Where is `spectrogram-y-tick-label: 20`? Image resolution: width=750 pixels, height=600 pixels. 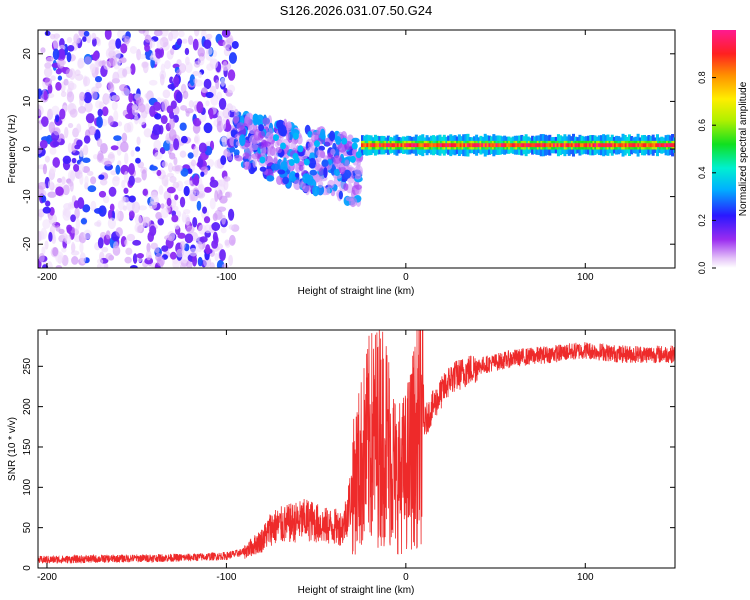
spectrogram-y-tick-label: 20 is located at coordinates (27, 54).